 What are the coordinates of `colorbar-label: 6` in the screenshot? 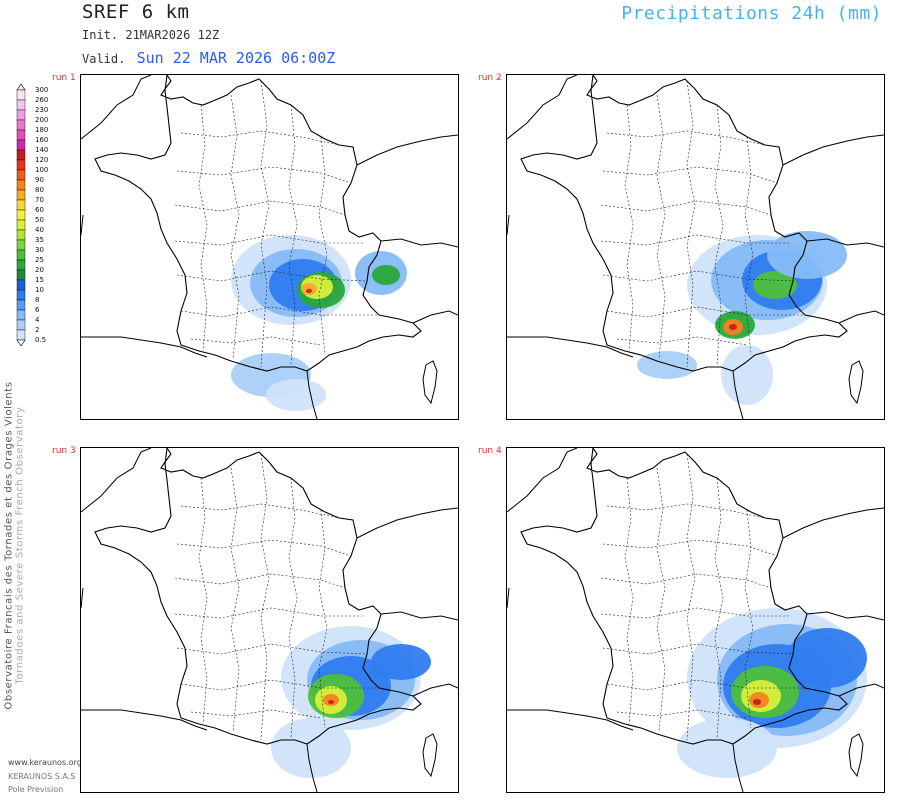 It's located at (37, 310).